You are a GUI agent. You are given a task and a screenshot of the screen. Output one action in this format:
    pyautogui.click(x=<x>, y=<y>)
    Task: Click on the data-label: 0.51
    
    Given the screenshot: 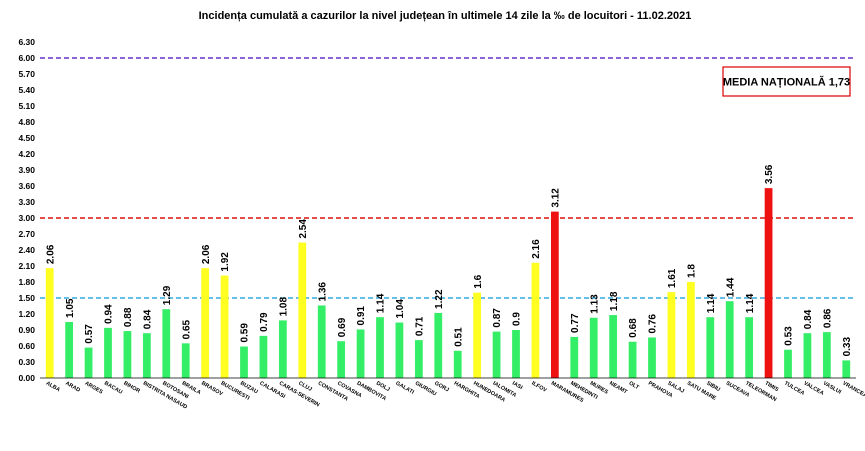 What is the action you would take?
    pyautogui.click(x=458, y=337)
    